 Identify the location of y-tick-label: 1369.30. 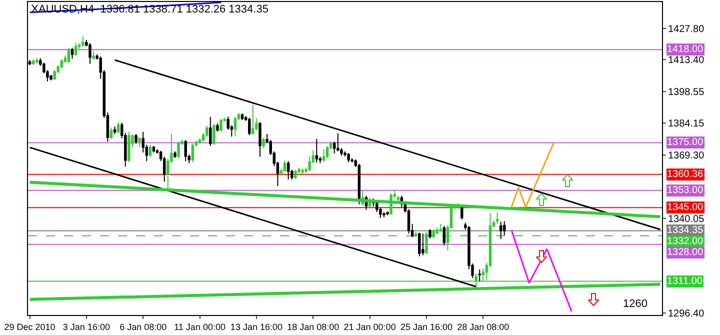
(686, 156).